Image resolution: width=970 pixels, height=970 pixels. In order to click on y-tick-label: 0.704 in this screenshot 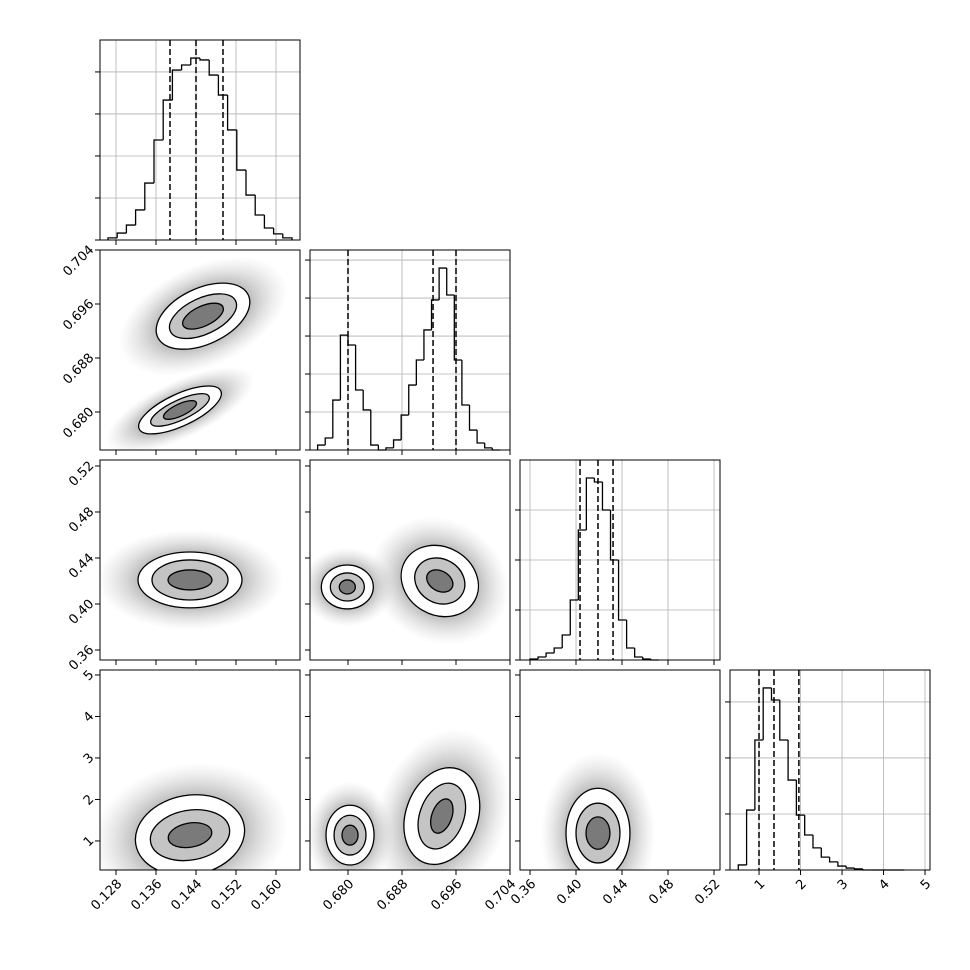, I will do `click(78, 261)`.